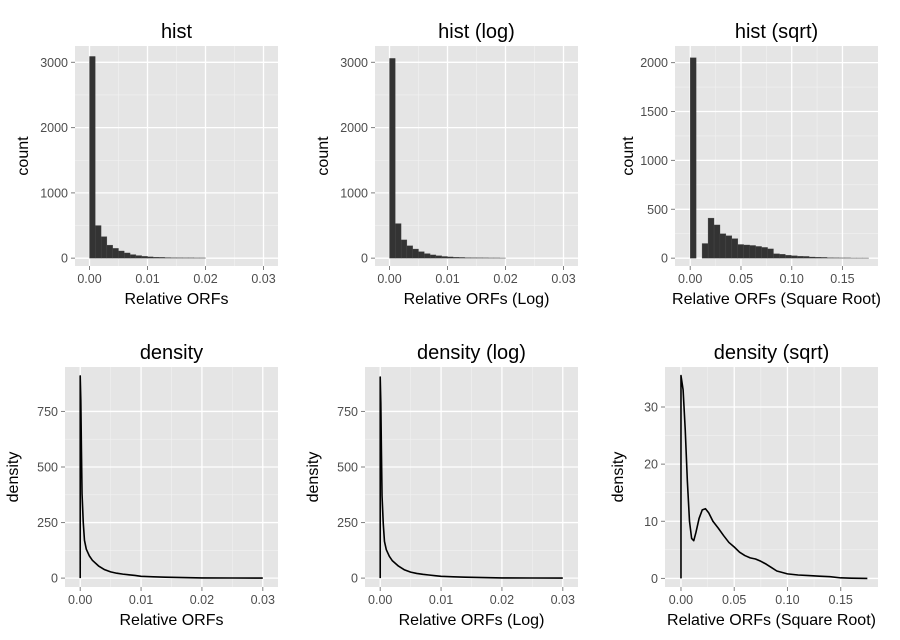 This screenshot has height=640, width=900. Describe the element at coordinates (177, 32) in the screenshot. I see `chart-title: hist` at that location.